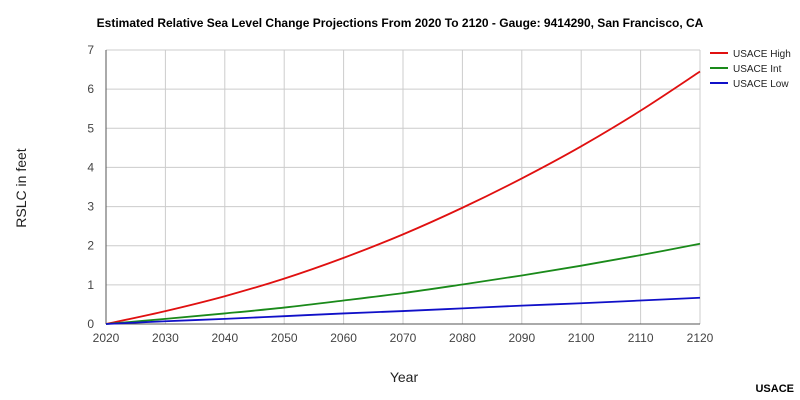 The height and width of the screenshot is (400, 800). What do you see at coordinates (90, 324) in the screenshot?
I see `y-tick-label: 0` at bounding box center [90, 324].